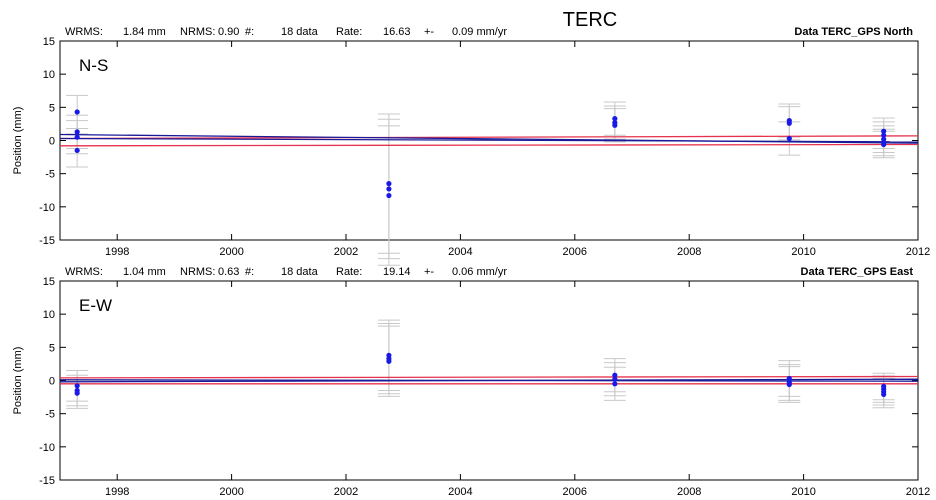  I want to click on data-corner-label: Data TERC_GPS East, so click(857, 272).